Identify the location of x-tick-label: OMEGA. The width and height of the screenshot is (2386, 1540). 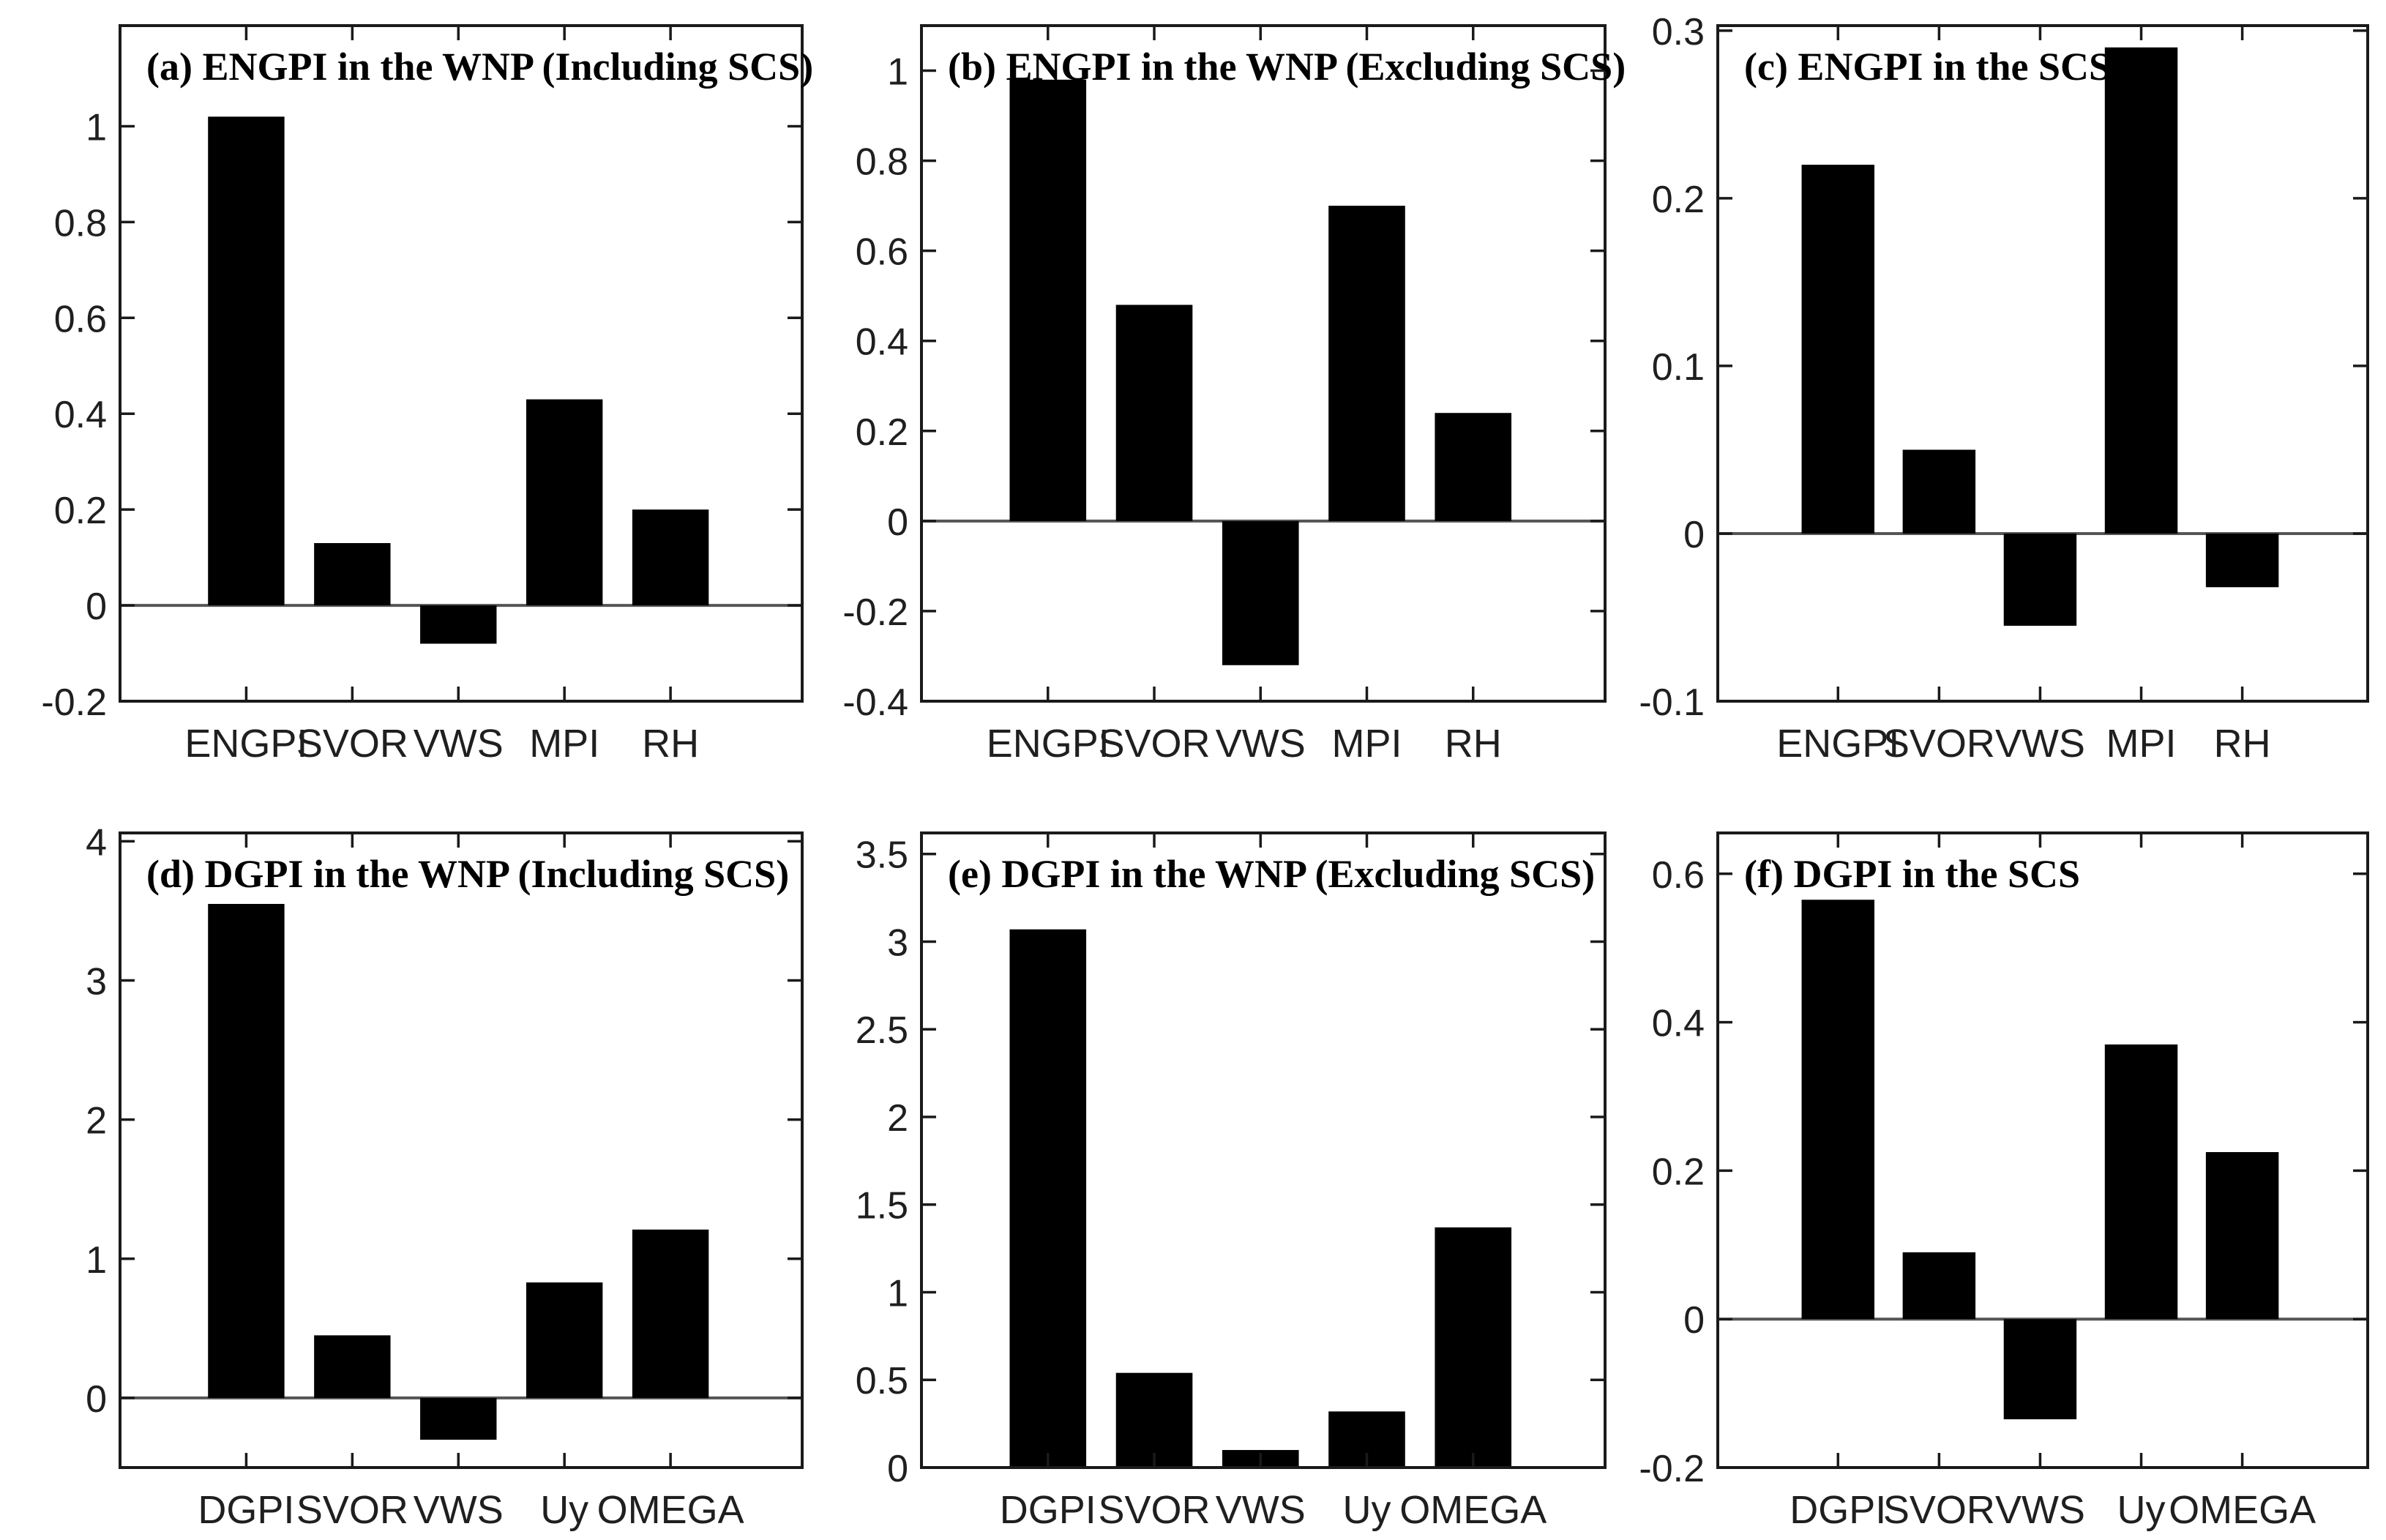
(1473, 1510).